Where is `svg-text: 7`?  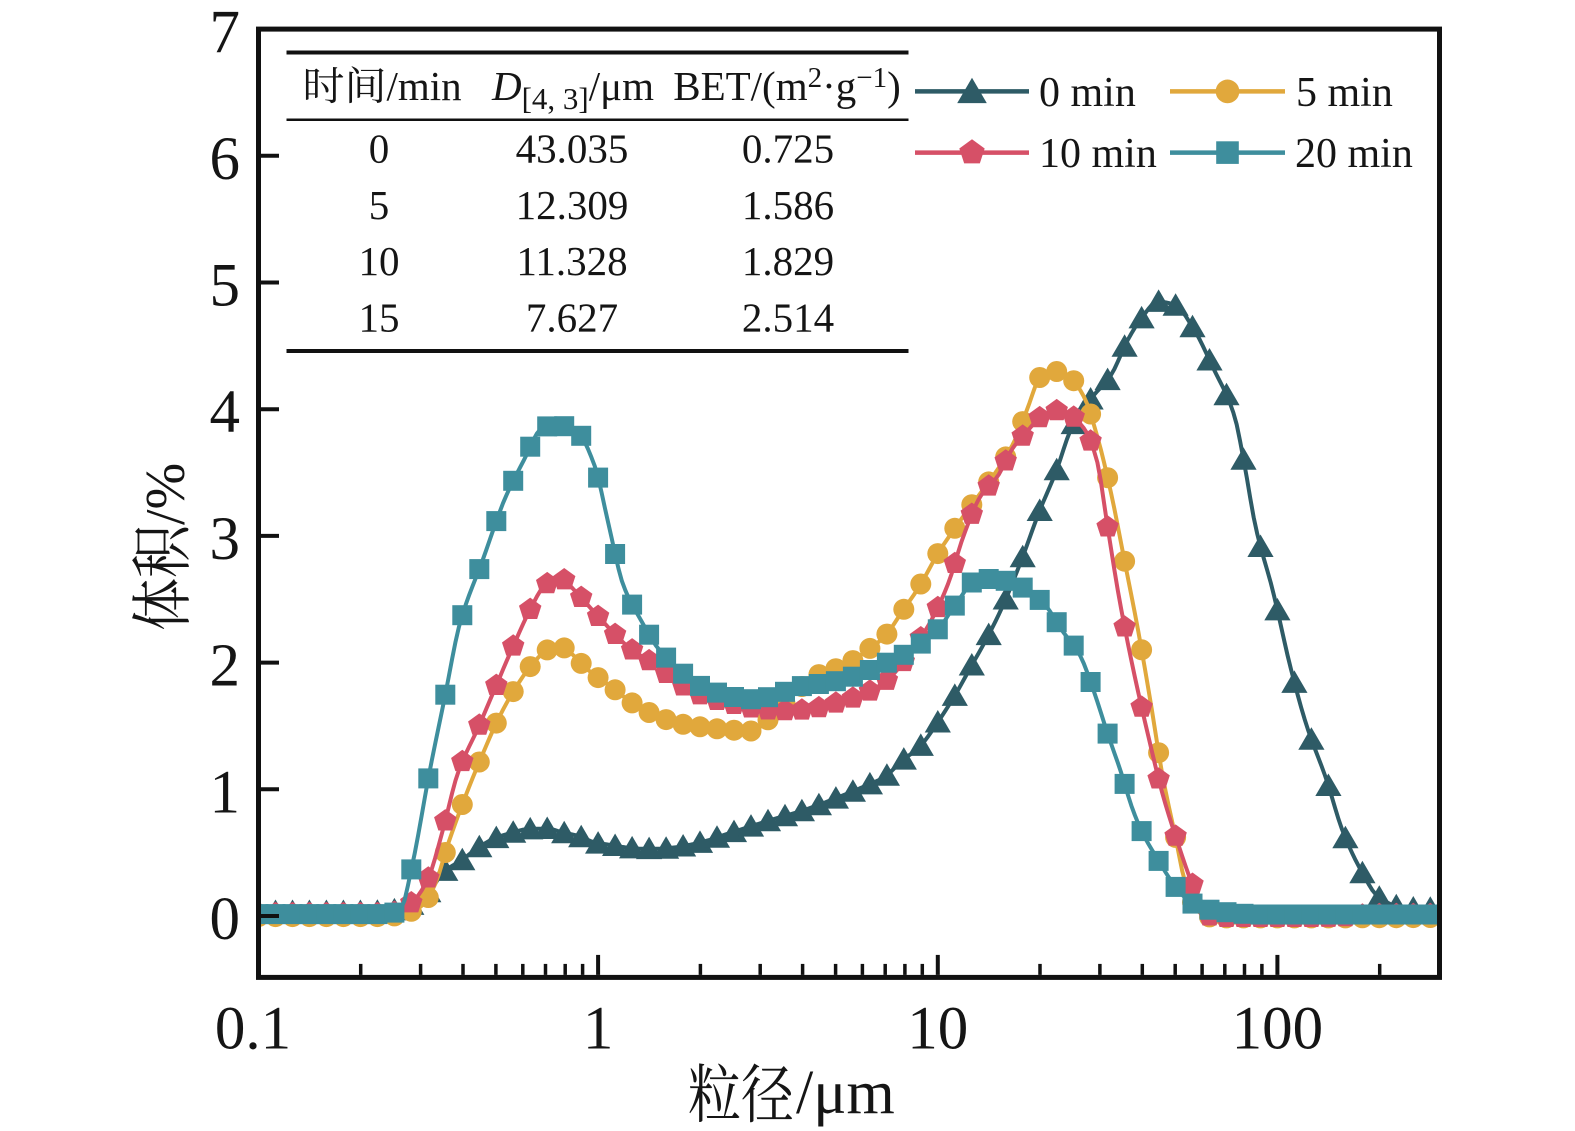 svg-text: 7 is located at coordinates (225, 33).